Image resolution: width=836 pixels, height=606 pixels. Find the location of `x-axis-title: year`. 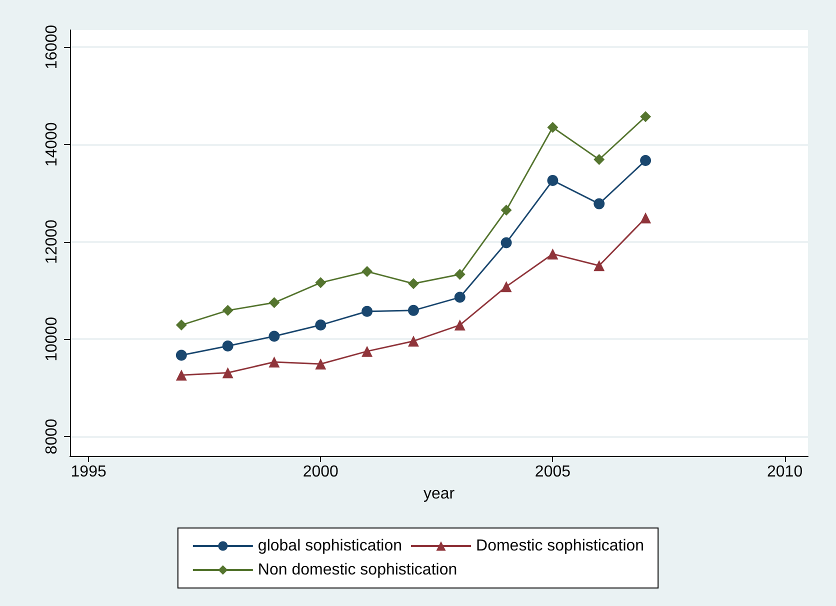

x-axis-title: year is located at coordinates (439, 494).